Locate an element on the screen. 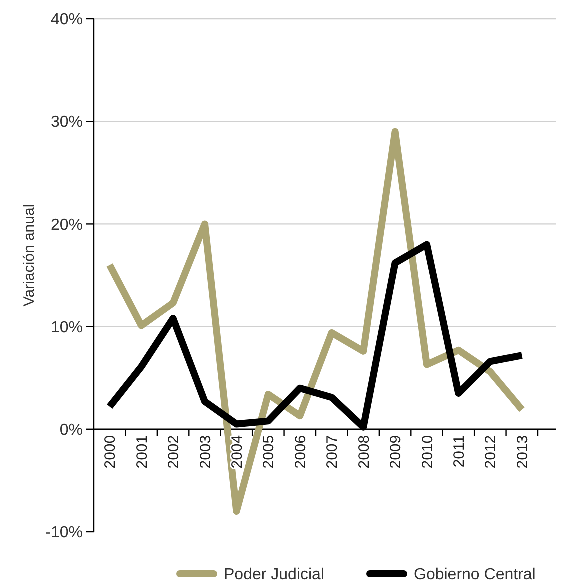 The height and width of the screenshot is (586, 561). y-tick-label: 30% is located at coordinates (66, 123).